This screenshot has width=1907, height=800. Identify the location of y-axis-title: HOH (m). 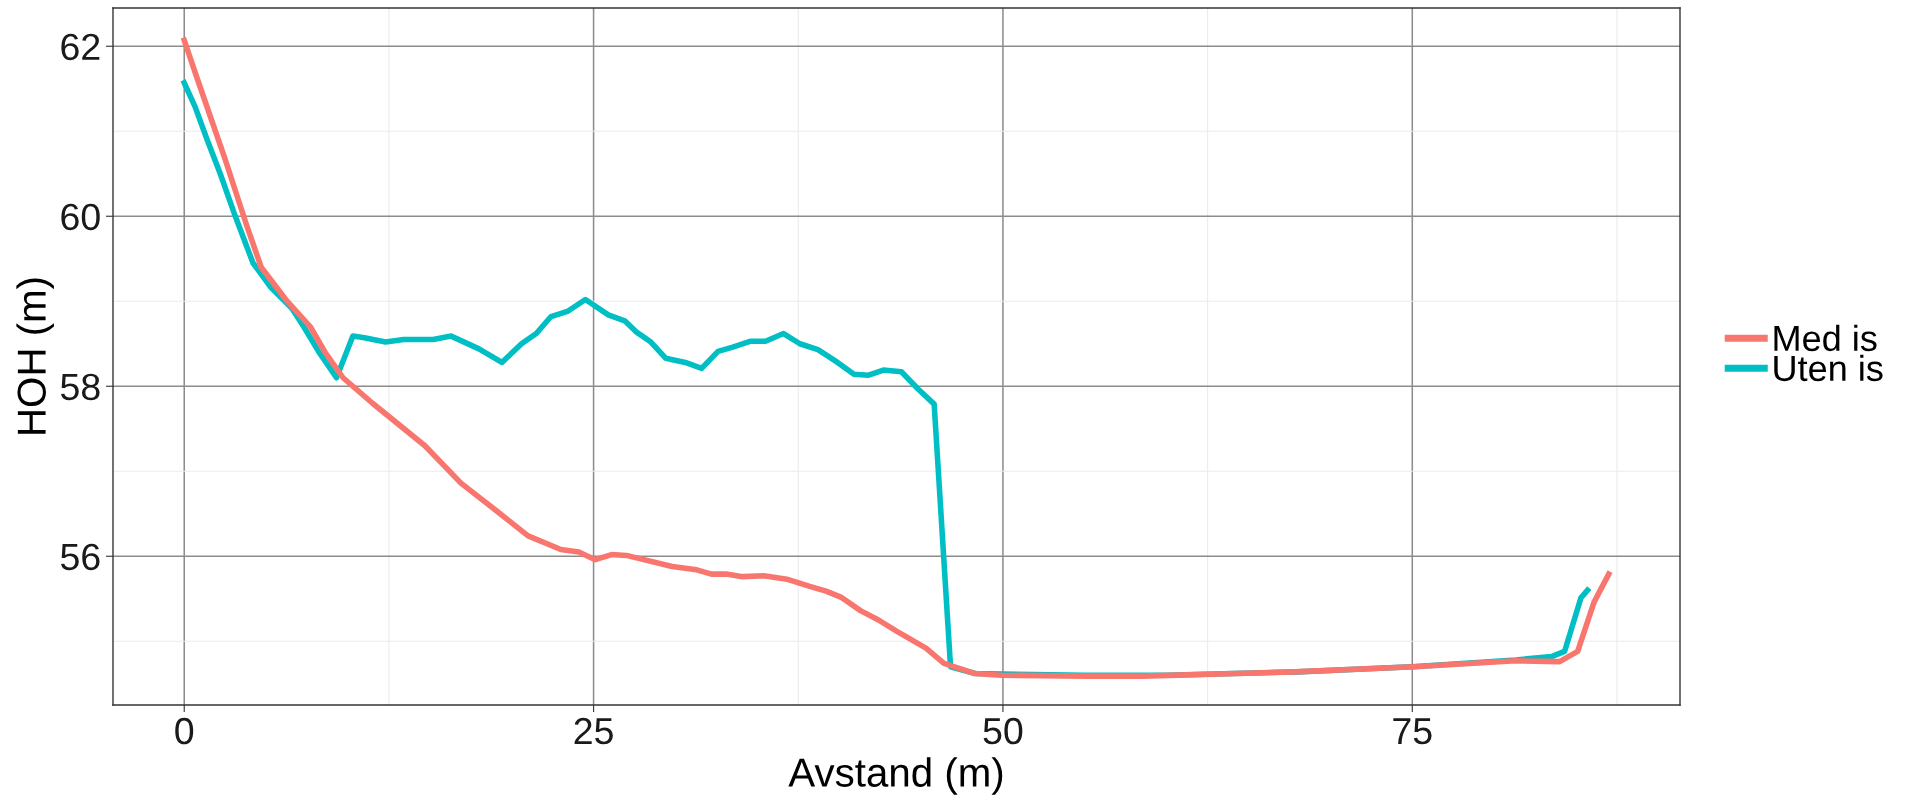
(35, 356).